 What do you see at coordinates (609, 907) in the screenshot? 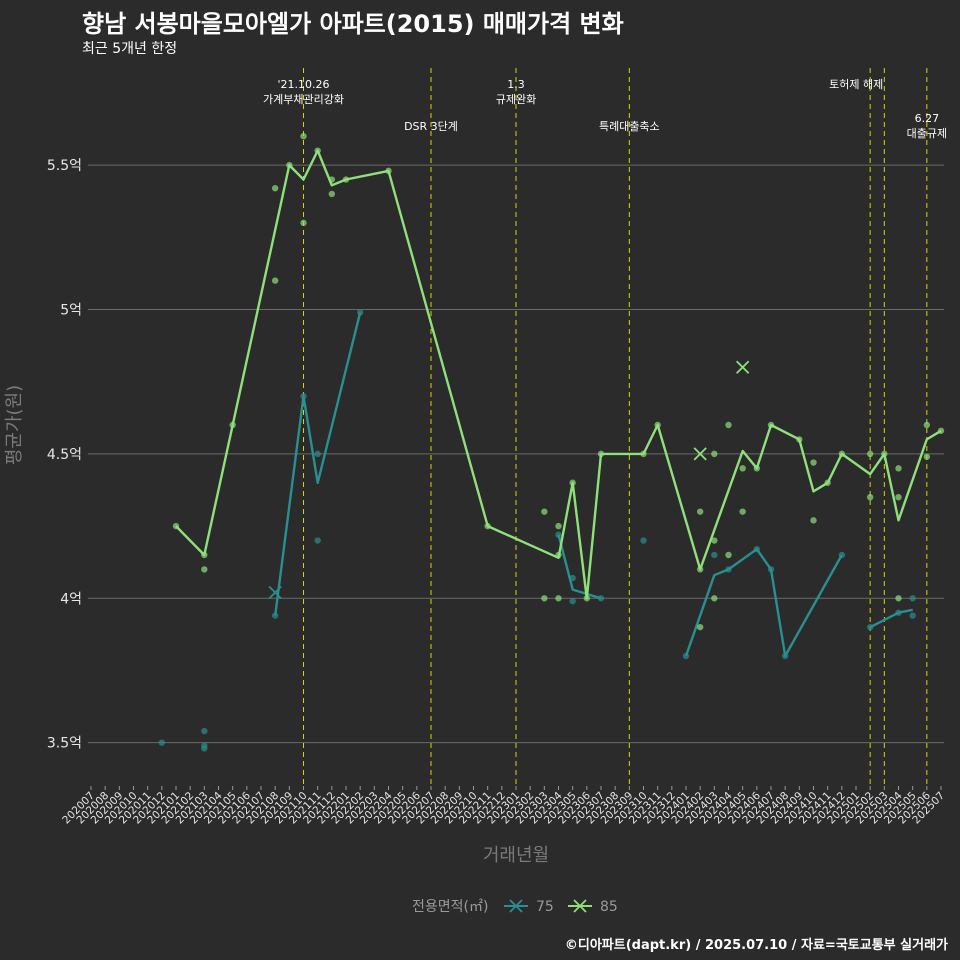
I see `legend-label-85: 85` at bounding box center [609, 907].